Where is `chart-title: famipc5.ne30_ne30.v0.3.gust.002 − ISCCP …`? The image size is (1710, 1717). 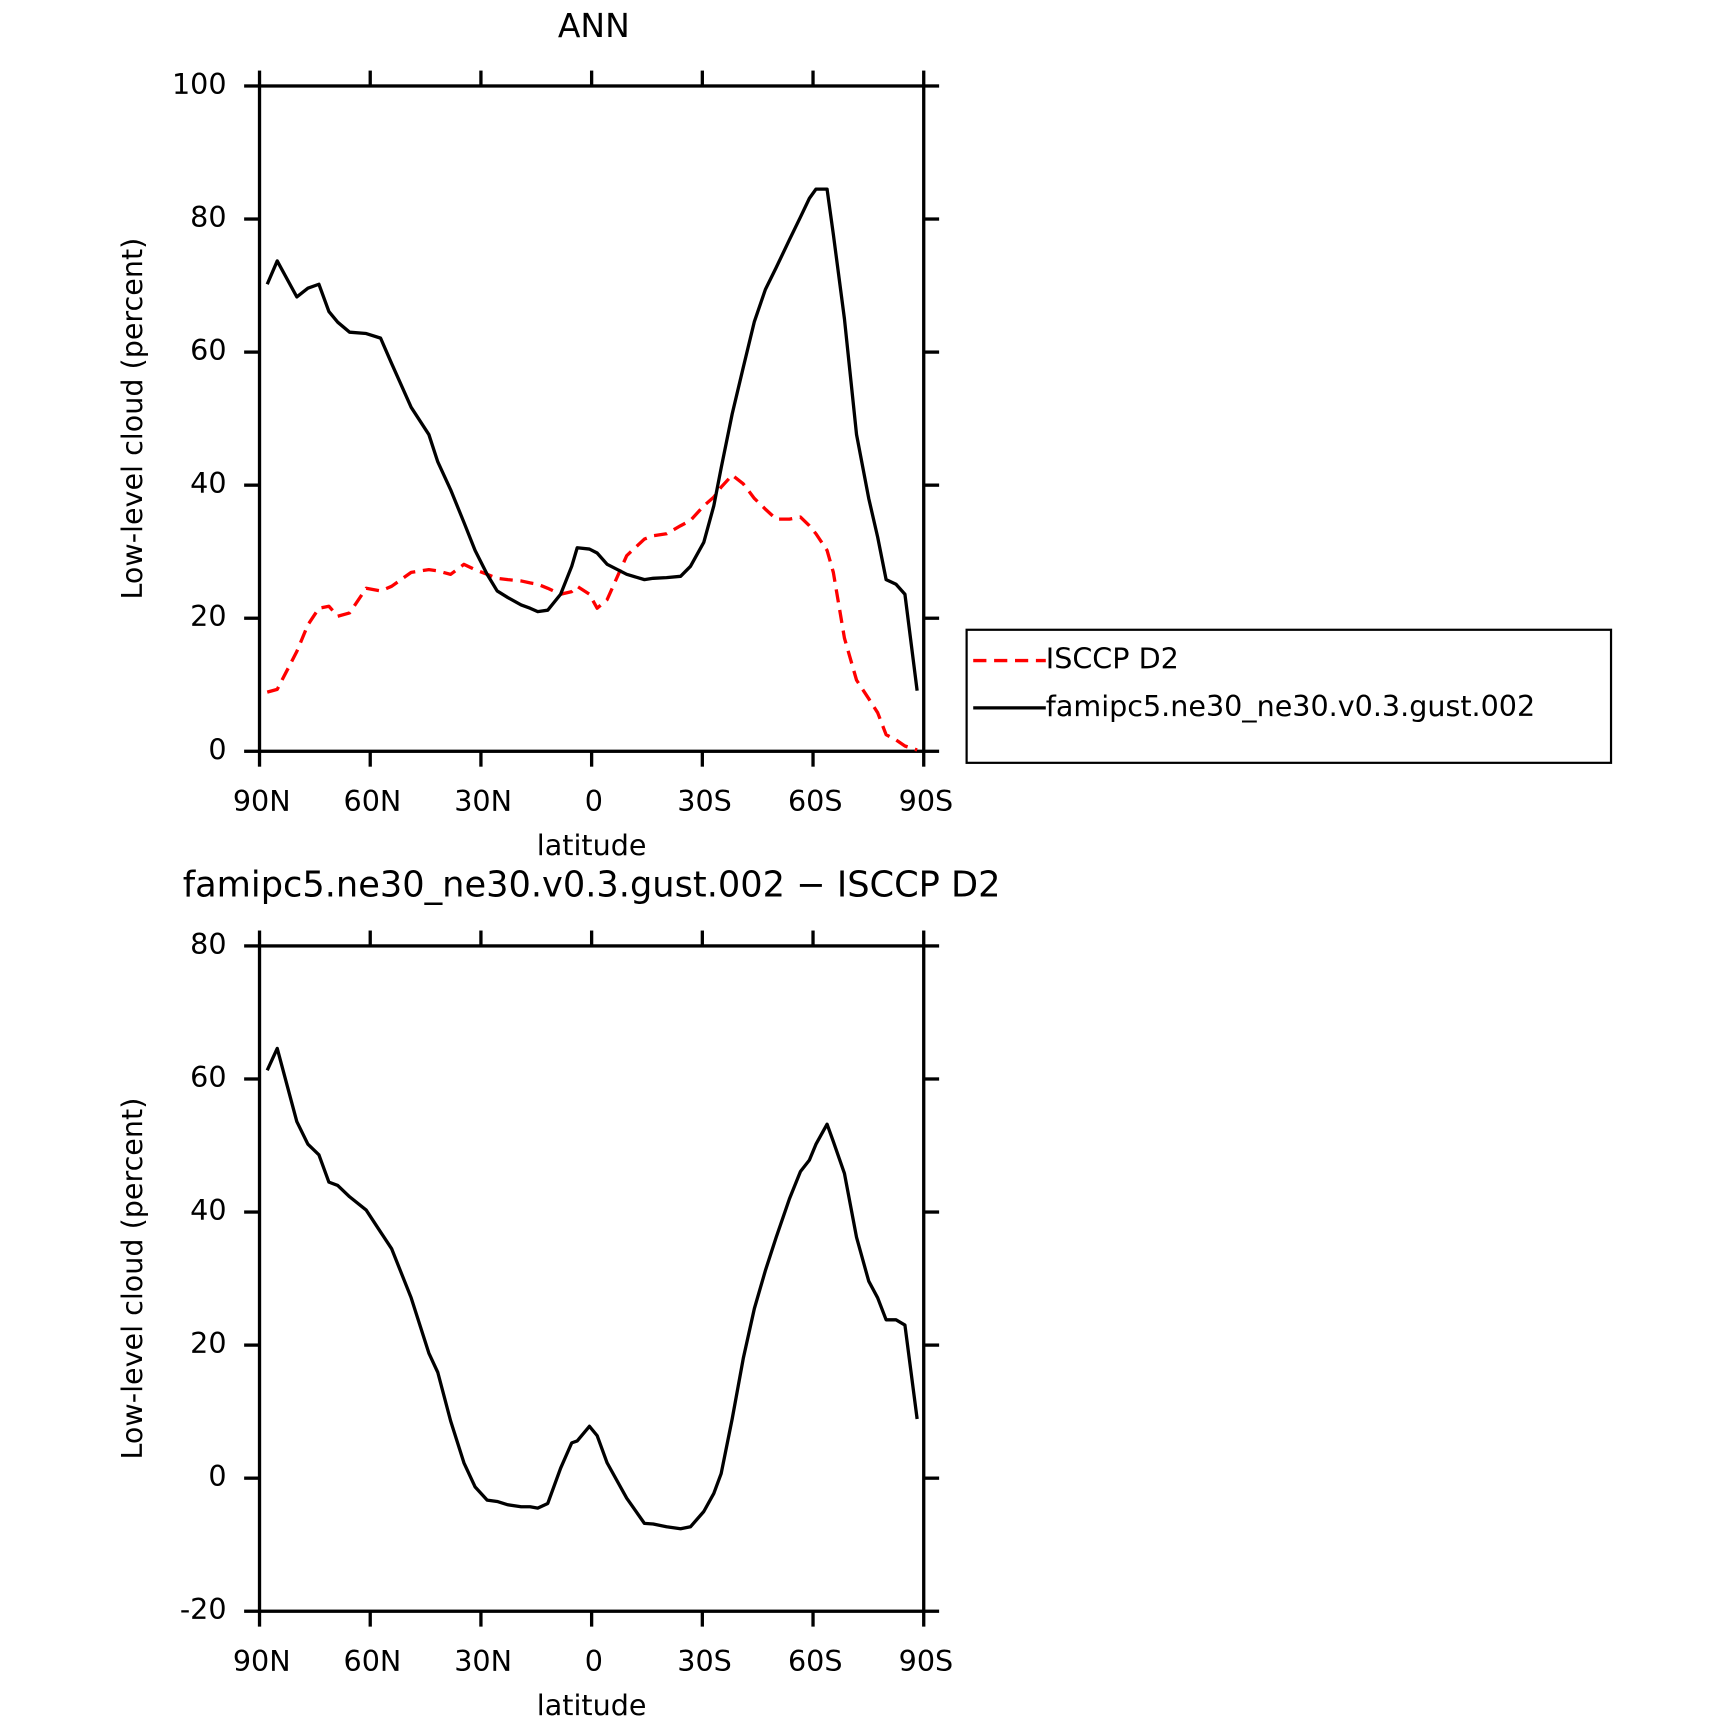
chart-title: famipc5.ne30_ne30.v0.3.gust.002 − ISCCP … is located at coordinates (592, 885).